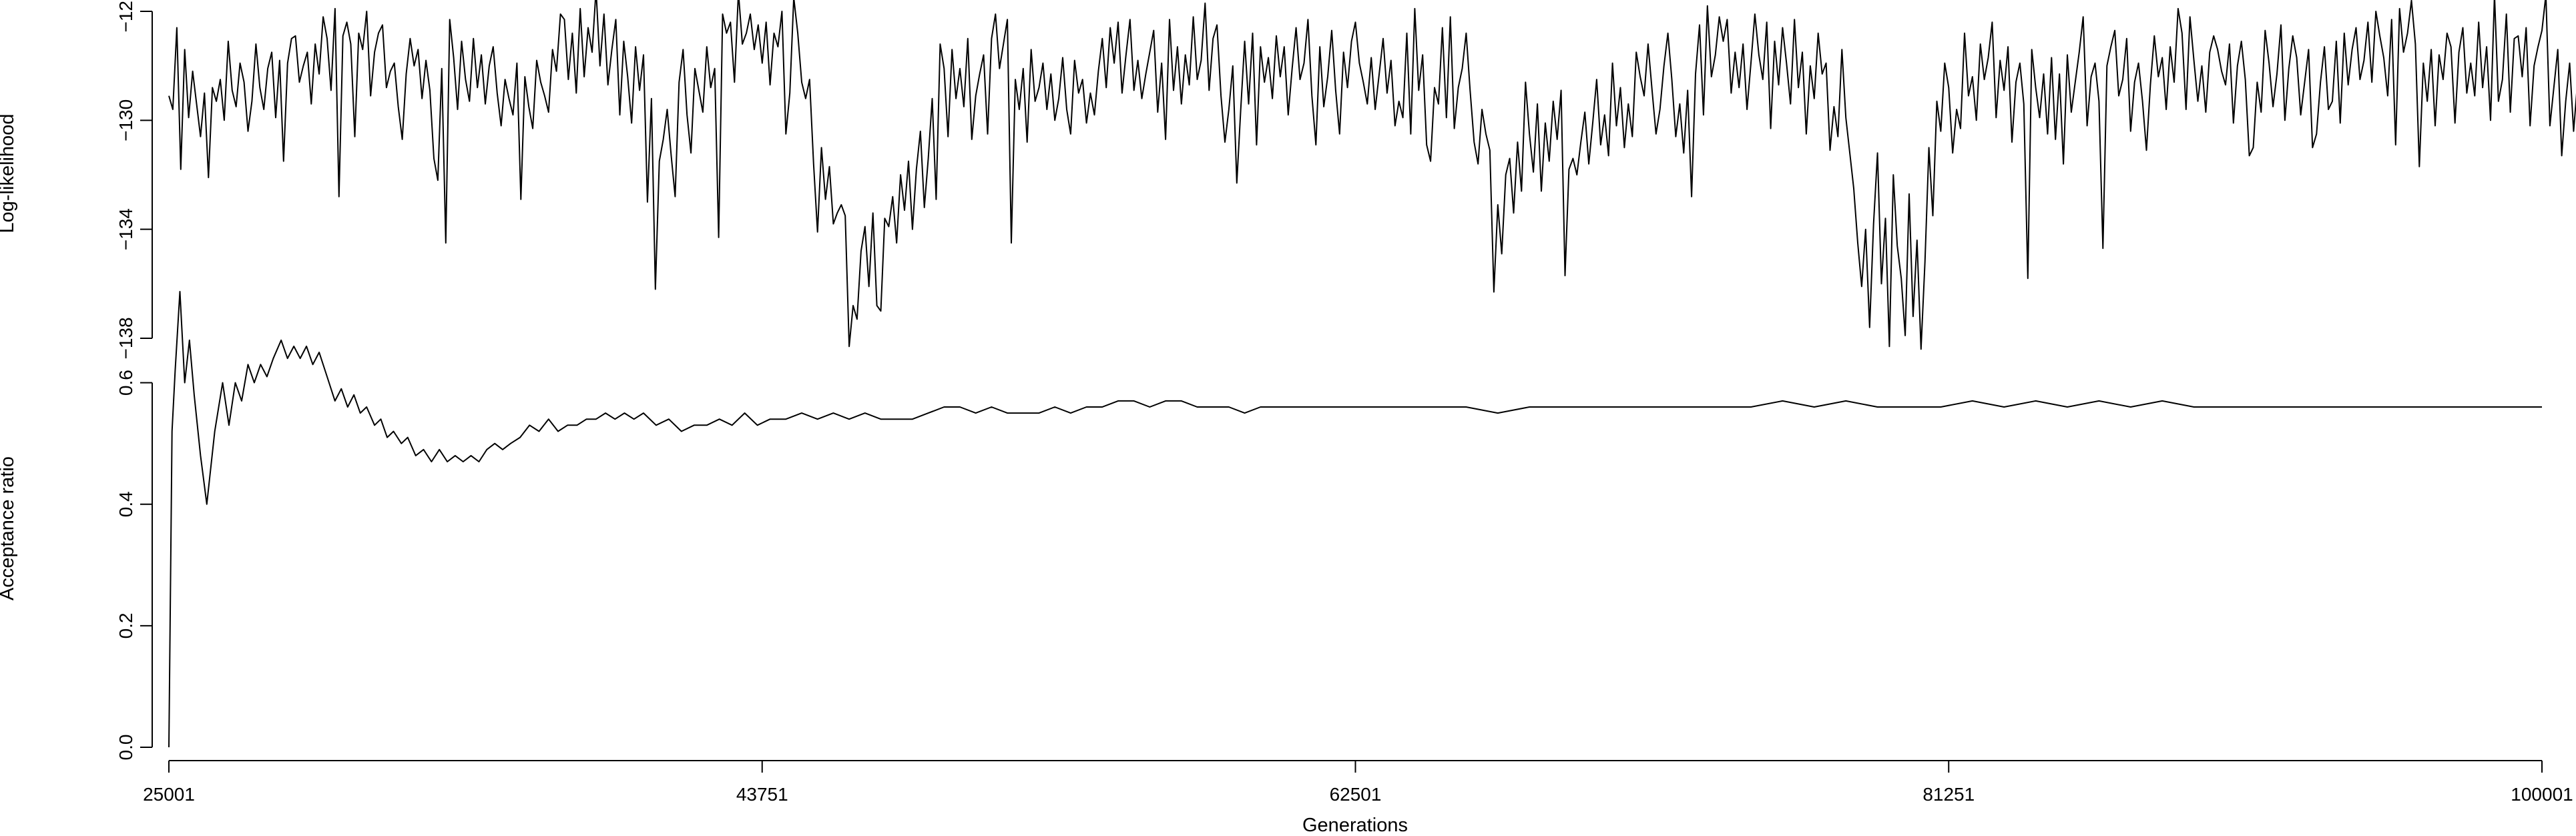 The image size is (2576, 836). What do you see at coordinates (125, 383) in the screenshot?
I see `y-tick-label: 0.6` at bounding box center [125, 383].